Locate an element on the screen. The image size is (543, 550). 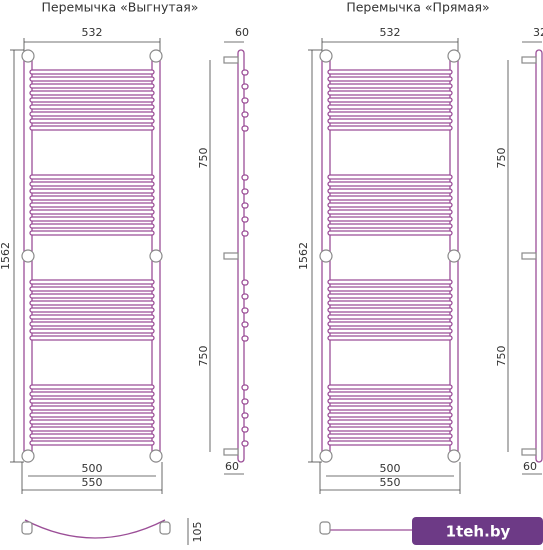
dim-label: 105 is located at coordinates (197, 532).